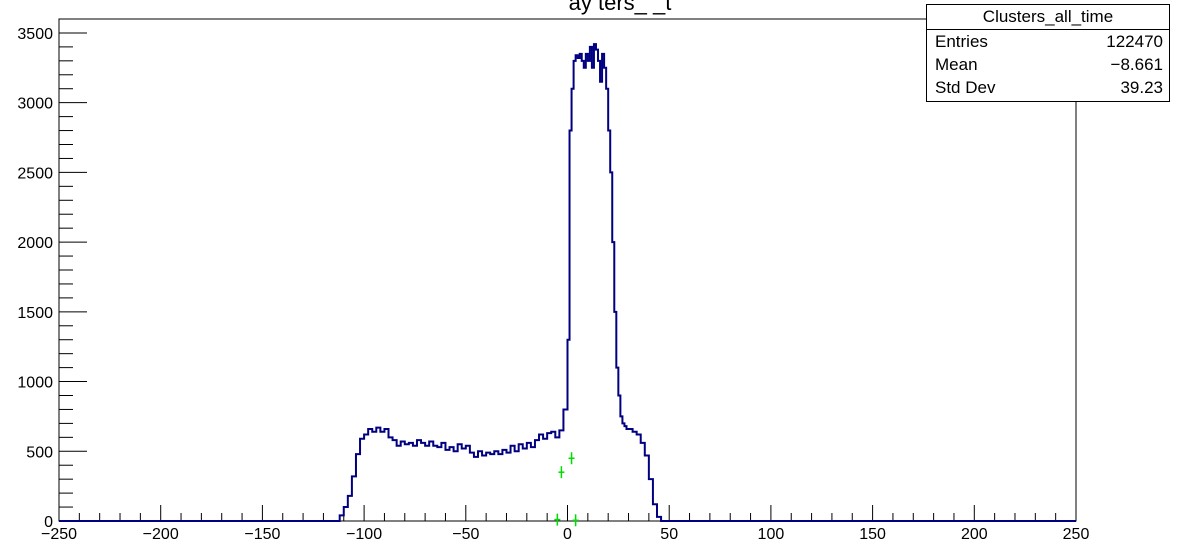 The height and width of the screenshot is (547, 1188). Describe the element at coordinates (566, 489) in the screenshot. I see `green-markers` at that location.